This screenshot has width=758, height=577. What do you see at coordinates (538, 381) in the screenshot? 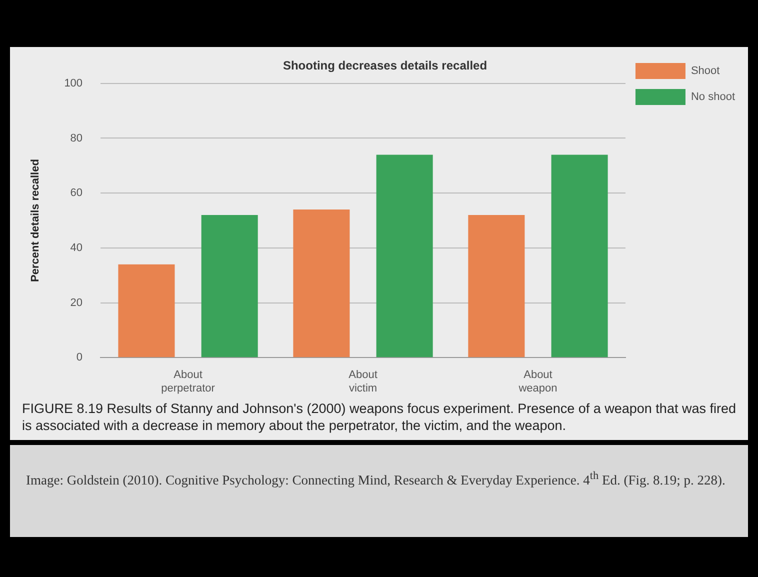
I see `x-tick-label: About weapon` at bounding box center [538, 381].